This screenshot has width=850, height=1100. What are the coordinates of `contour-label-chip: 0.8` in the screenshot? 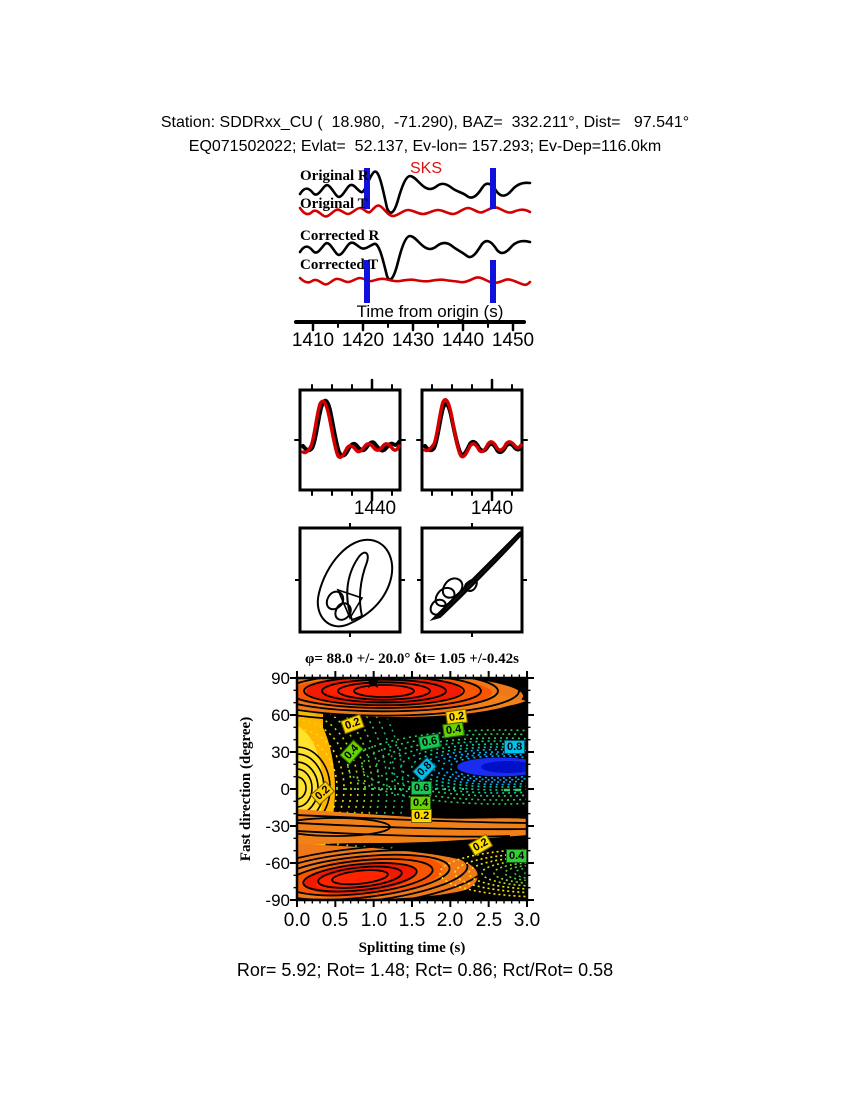 It's located at (515, 747).